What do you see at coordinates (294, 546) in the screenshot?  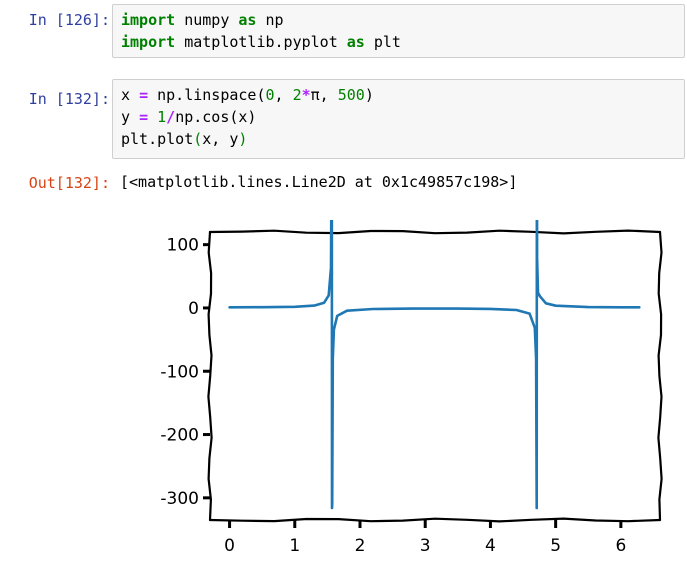 I see `x-tick-label: 1` at bounding box center [294, 546].